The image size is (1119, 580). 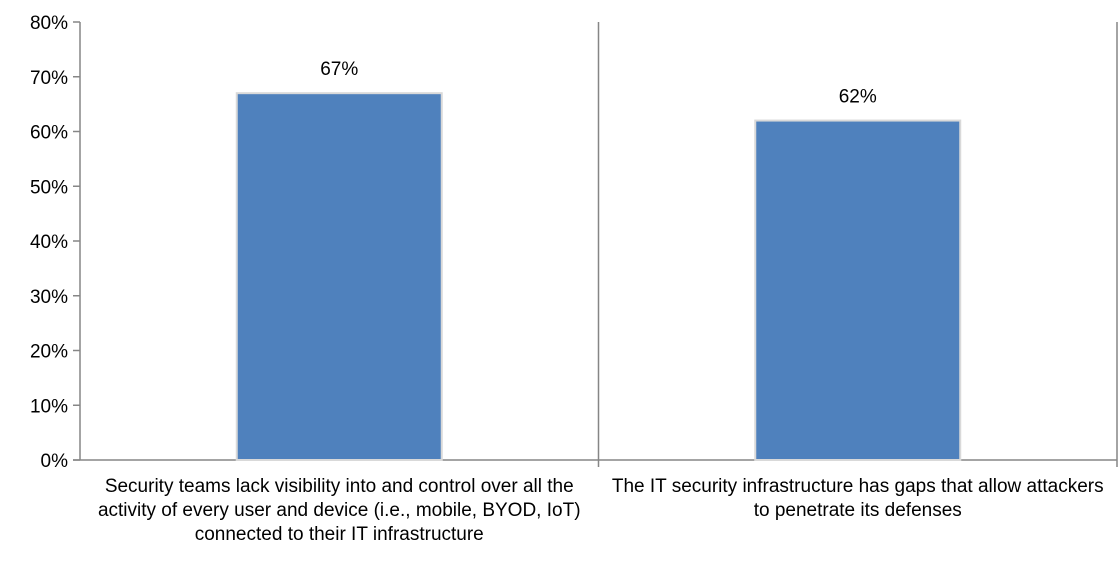 What do you see at coordinates (858, 97) in the screenshot?
I see `data-label: 62%` at bounding box center [858, 97].